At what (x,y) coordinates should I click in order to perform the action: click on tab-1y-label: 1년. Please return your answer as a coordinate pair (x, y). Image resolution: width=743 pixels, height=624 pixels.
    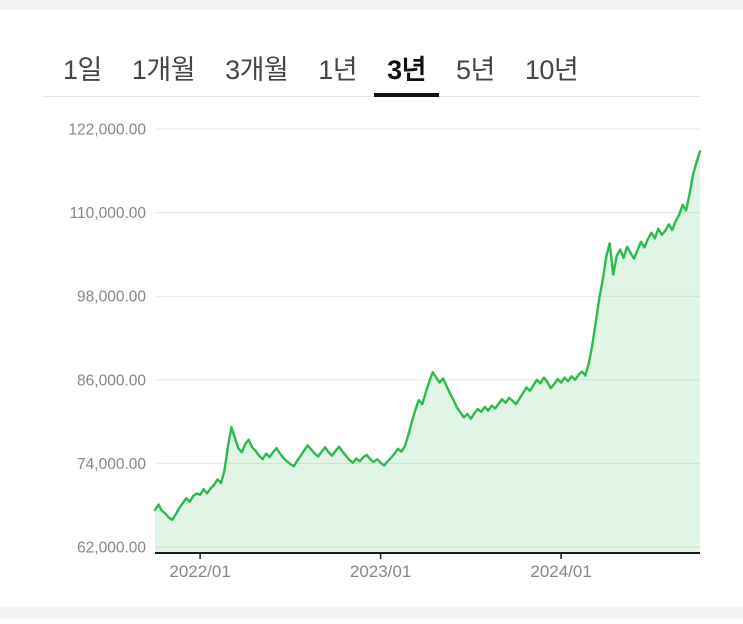
    Looking at the image, I should click on (338, 69).